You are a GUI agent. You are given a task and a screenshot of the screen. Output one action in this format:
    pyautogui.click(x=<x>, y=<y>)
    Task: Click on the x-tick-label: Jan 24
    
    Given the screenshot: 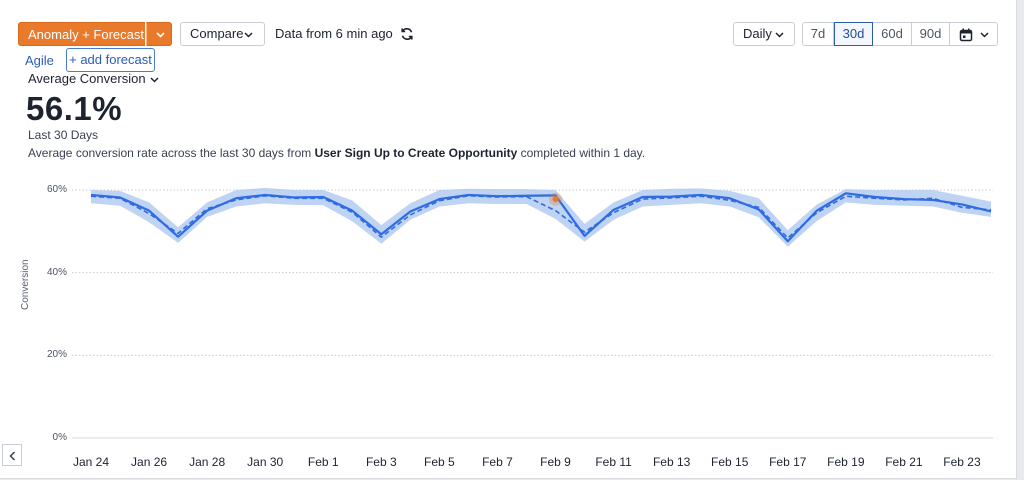 What is the action you would take?
    pyautogui.click(x=91, y=462)
    